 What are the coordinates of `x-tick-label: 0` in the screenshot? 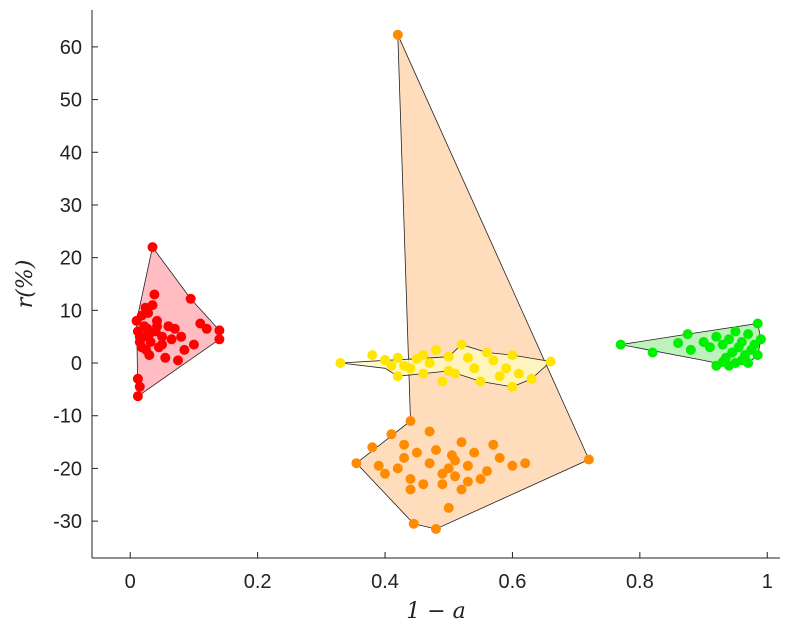 It's located at (130, 582).